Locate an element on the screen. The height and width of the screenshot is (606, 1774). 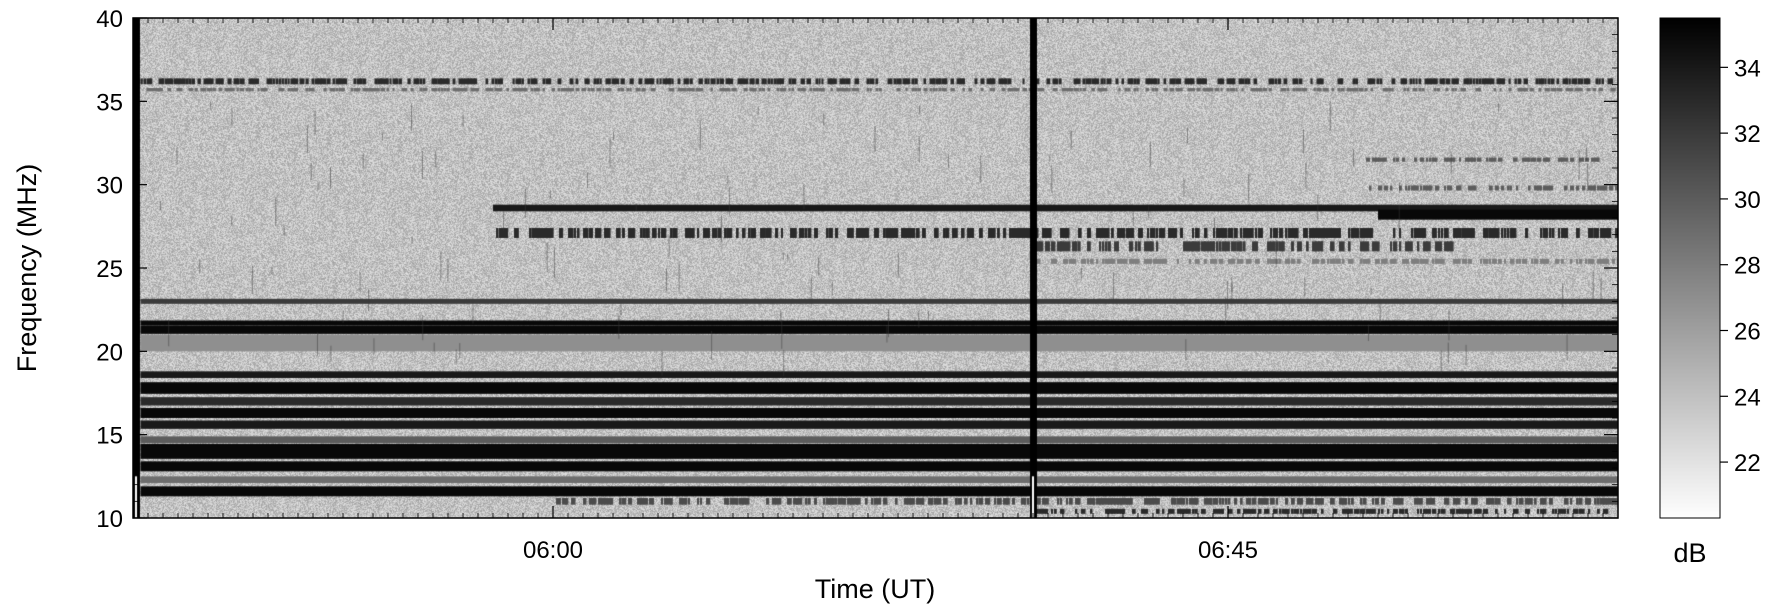
colorbar-tick-label: 22 is located at coordinates (1747, 463).